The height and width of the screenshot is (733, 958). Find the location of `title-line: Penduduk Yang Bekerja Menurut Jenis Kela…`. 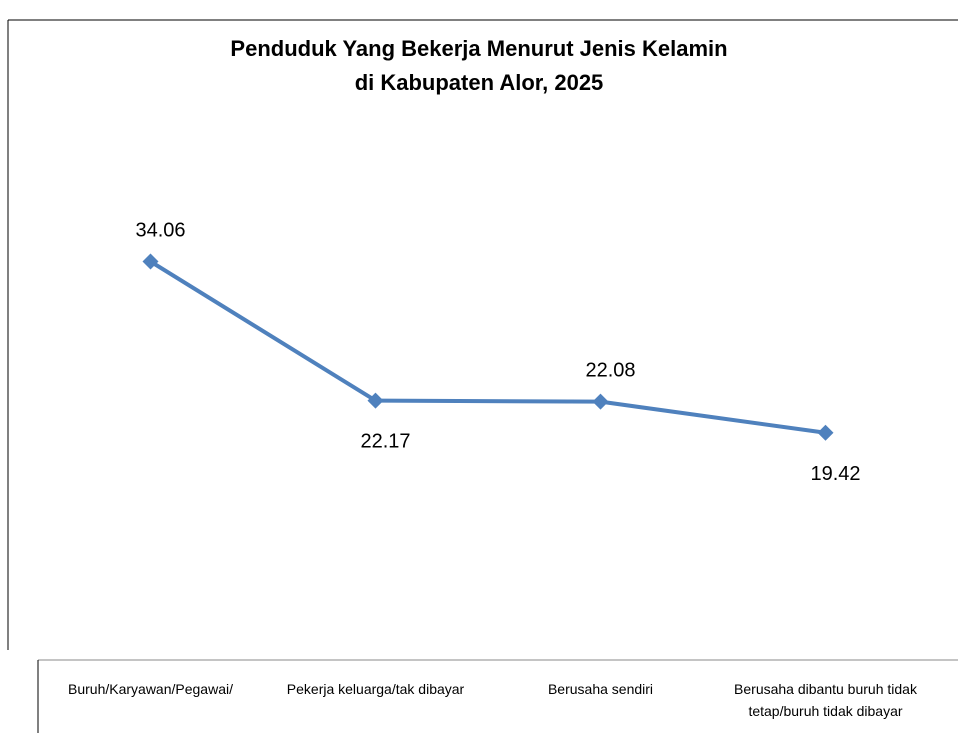

title-line: Penduduk Yang Bekerja Menurut Jenis Kela… is located at coordinates (479, 48).